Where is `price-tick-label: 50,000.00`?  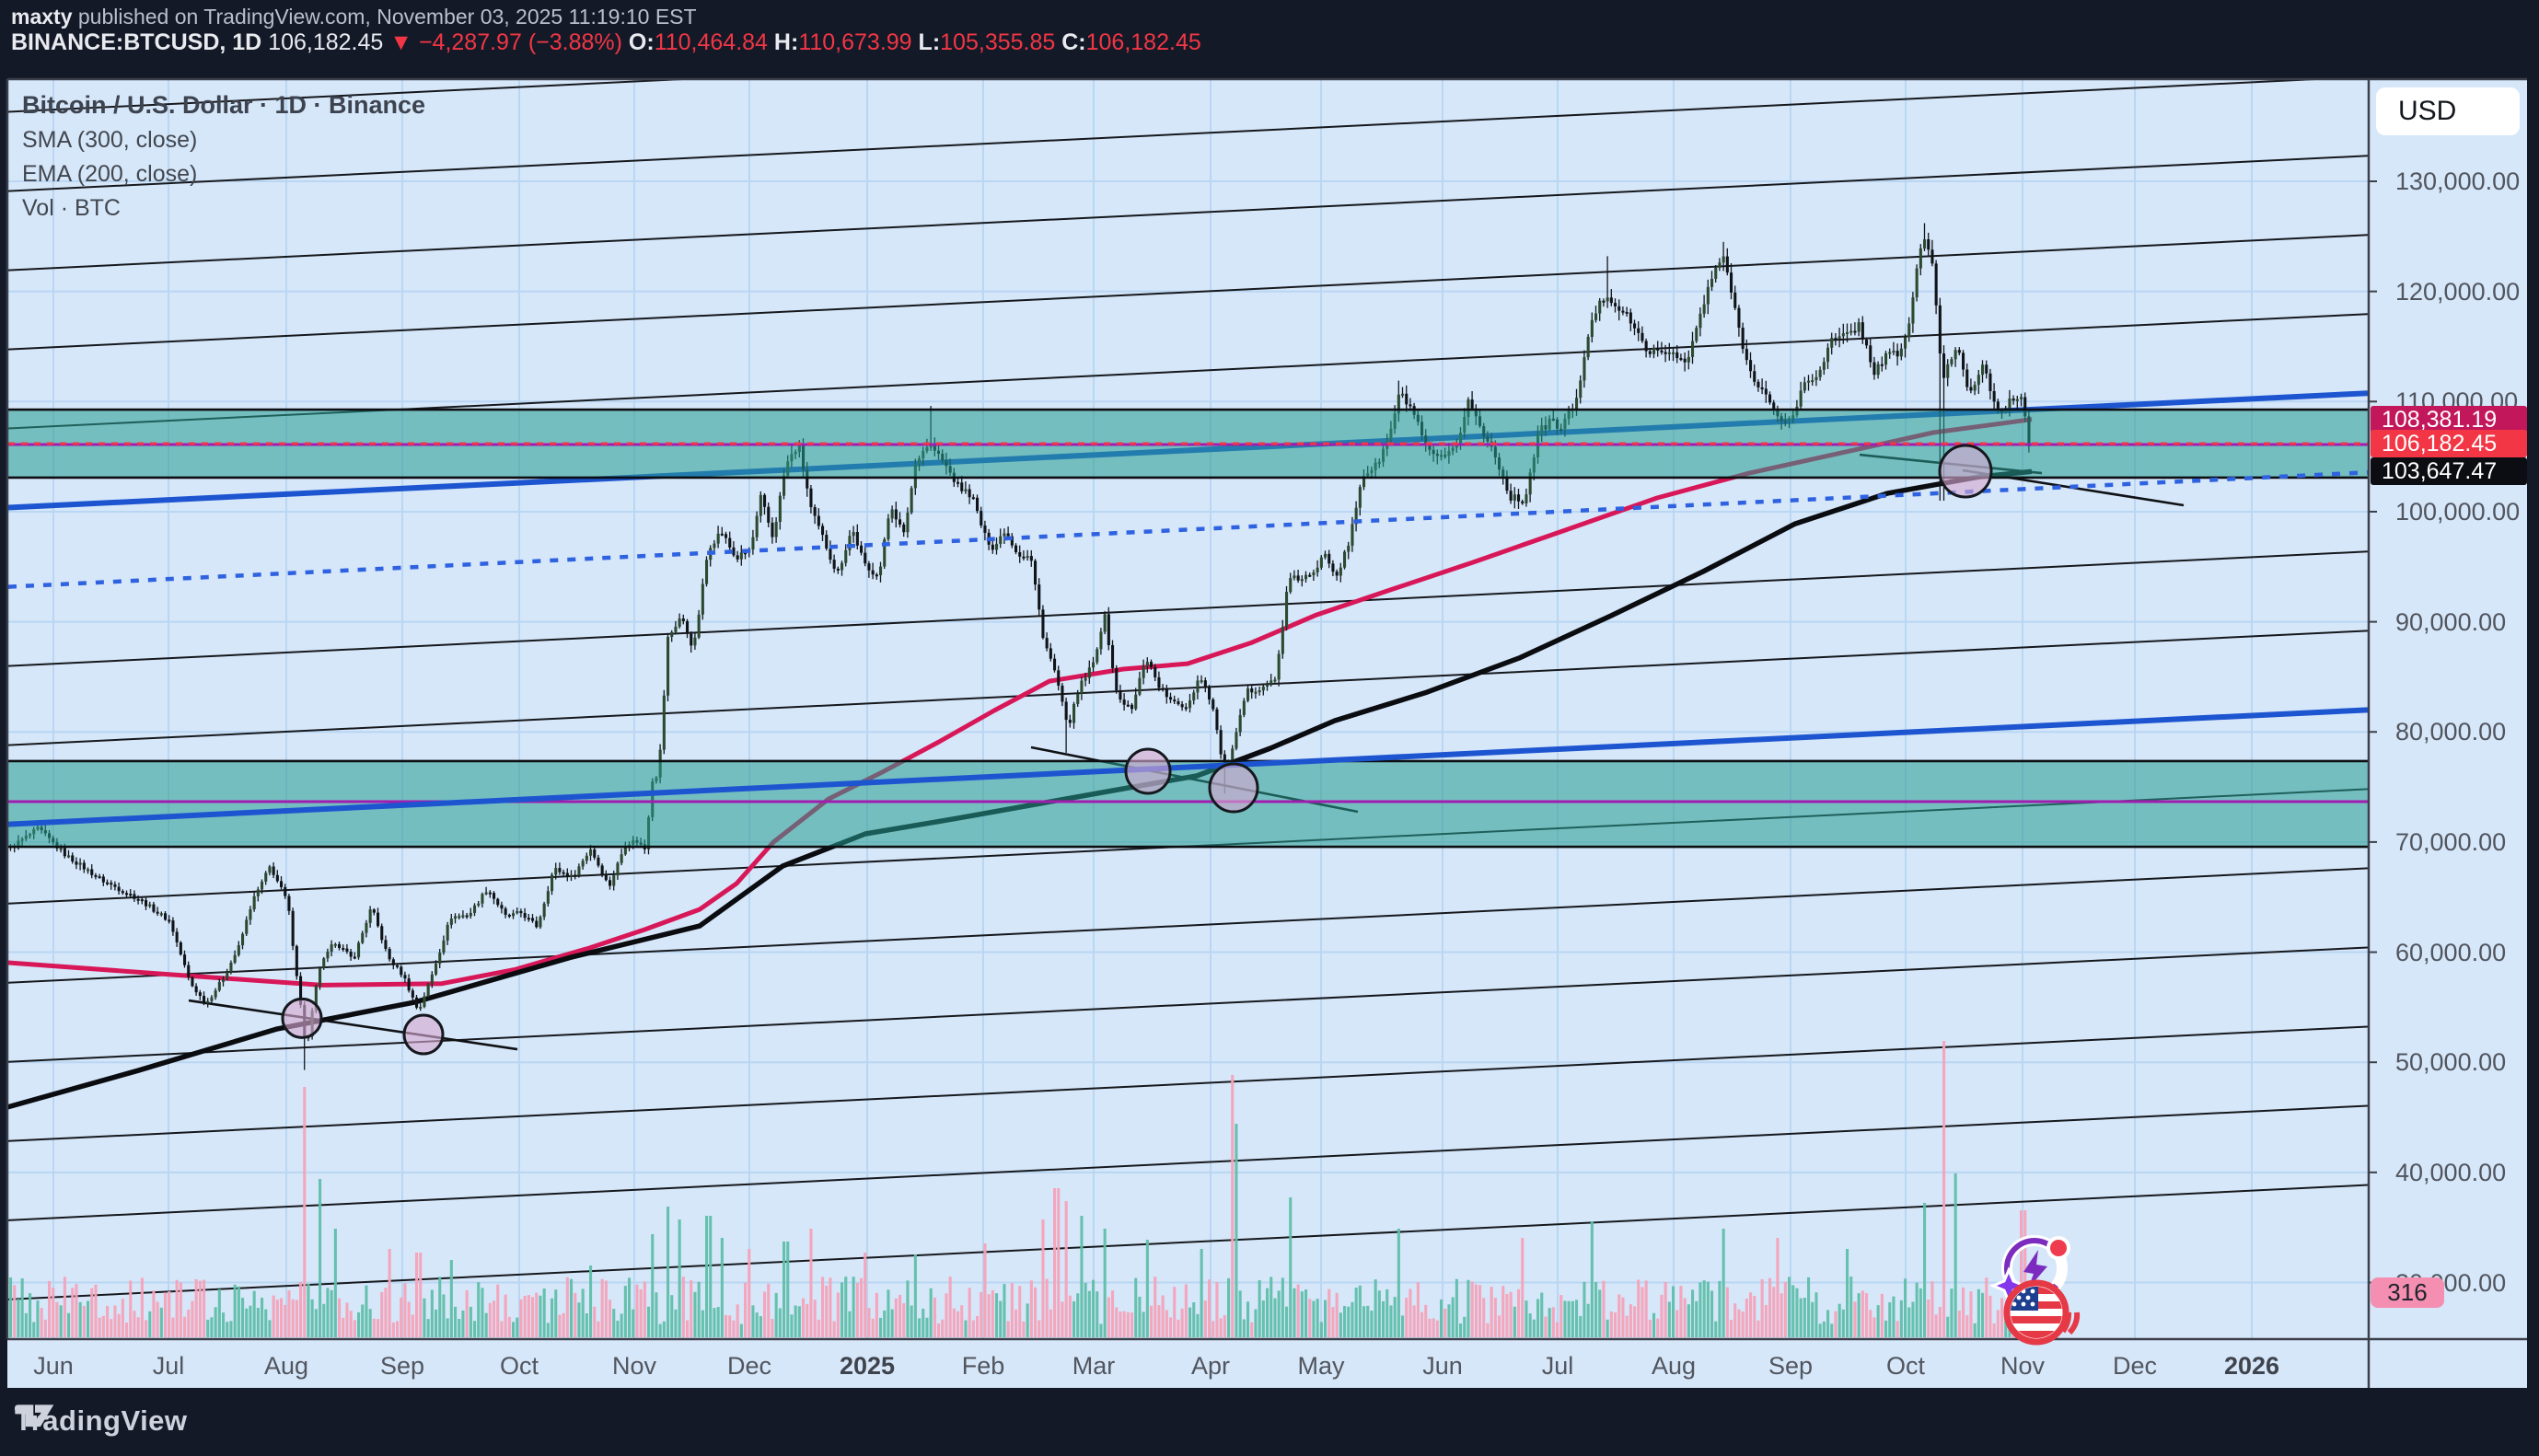 price-tick-label: 50,000.00 is located at coordinates (2451, 1062).